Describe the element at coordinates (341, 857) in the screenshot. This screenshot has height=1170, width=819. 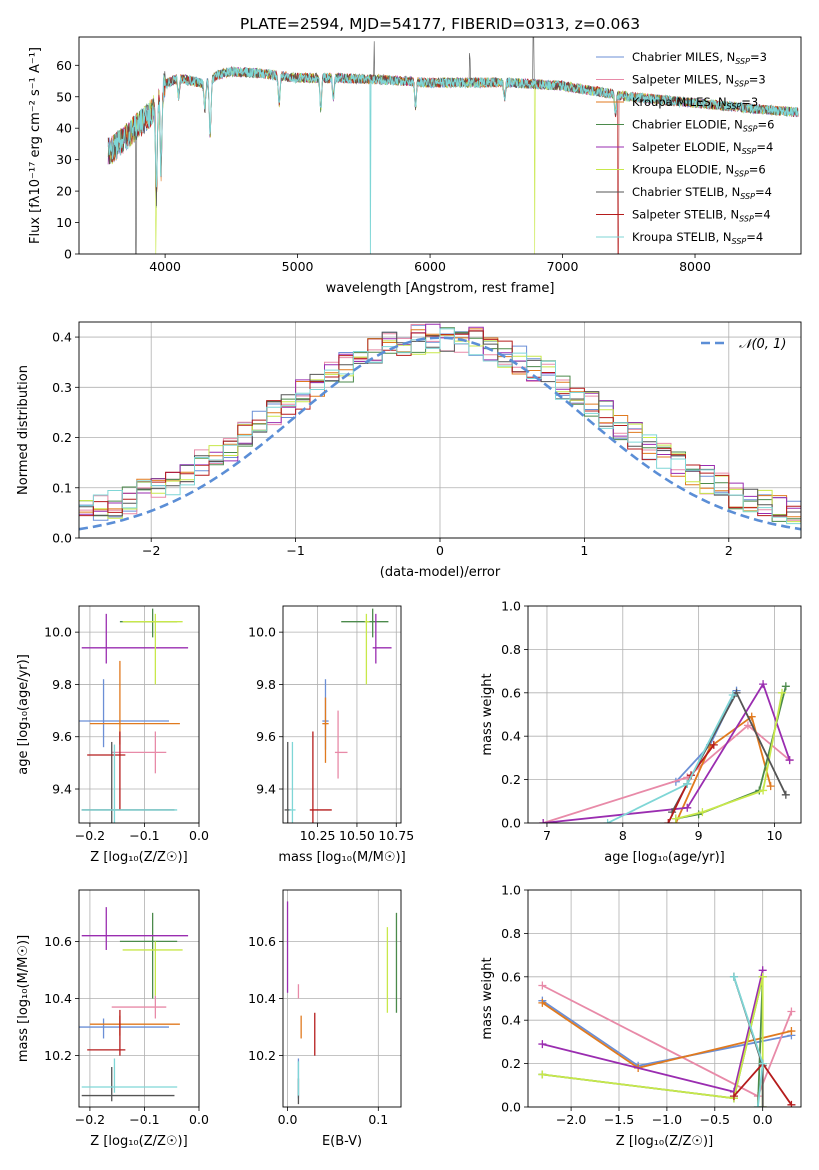
I see `x-axis-label: mass [log₁₀(M/M☉)]` at that location.